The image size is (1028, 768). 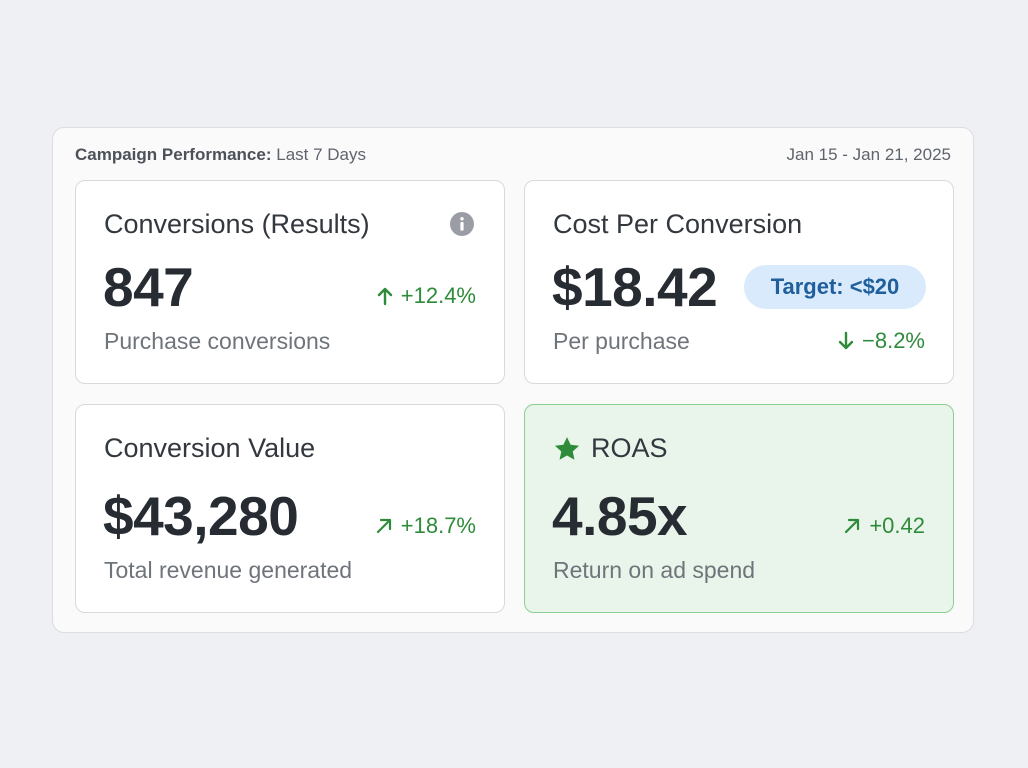 What do you see at coordinates (620, 516) in the screenshot?
I see `metric-value: 4.85x` at bounding box center [620, 516].